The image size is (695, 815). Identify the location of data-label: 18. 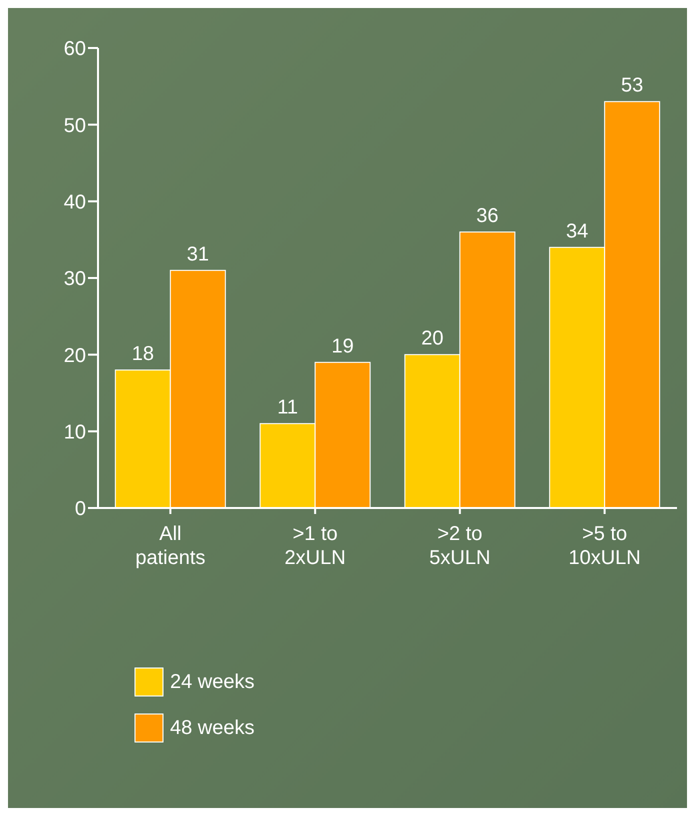
(143, 354).